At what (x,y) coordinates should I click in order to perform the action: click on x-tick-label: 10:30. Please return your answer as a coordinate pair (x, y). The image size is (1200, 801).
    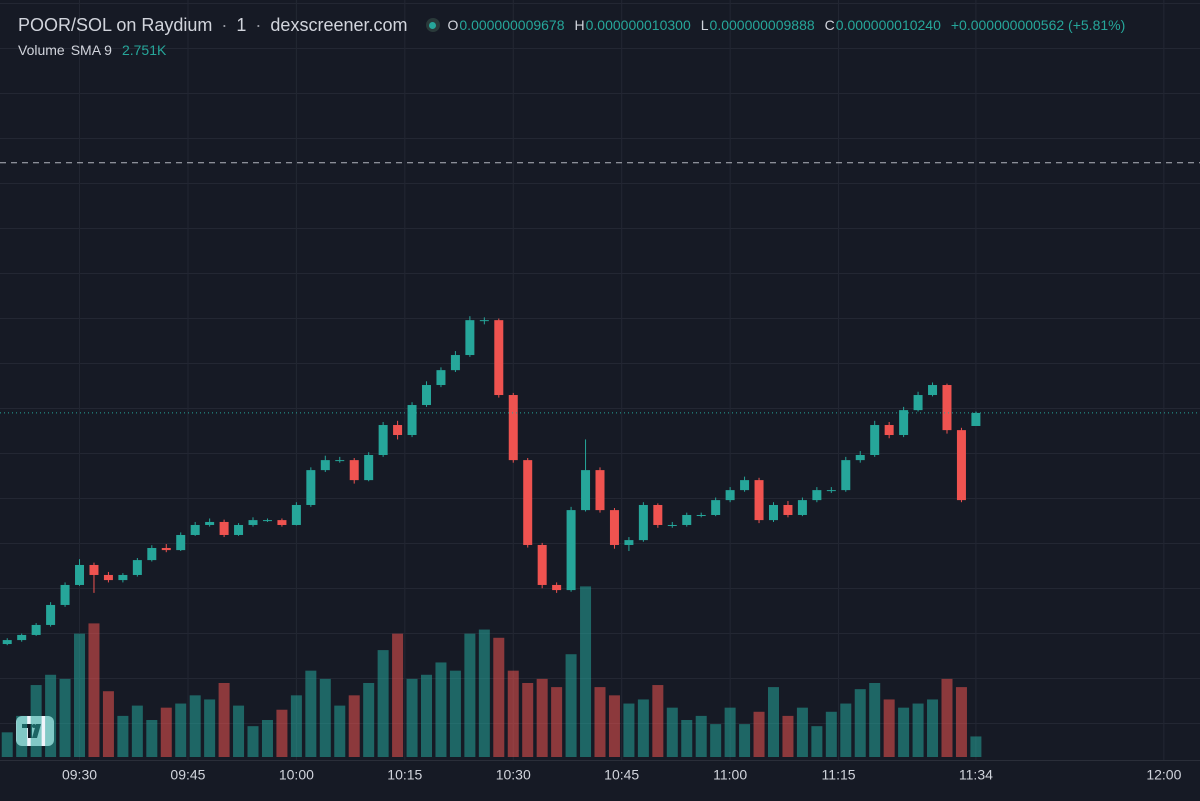
    Looking at the image, I should click on (513, 775).